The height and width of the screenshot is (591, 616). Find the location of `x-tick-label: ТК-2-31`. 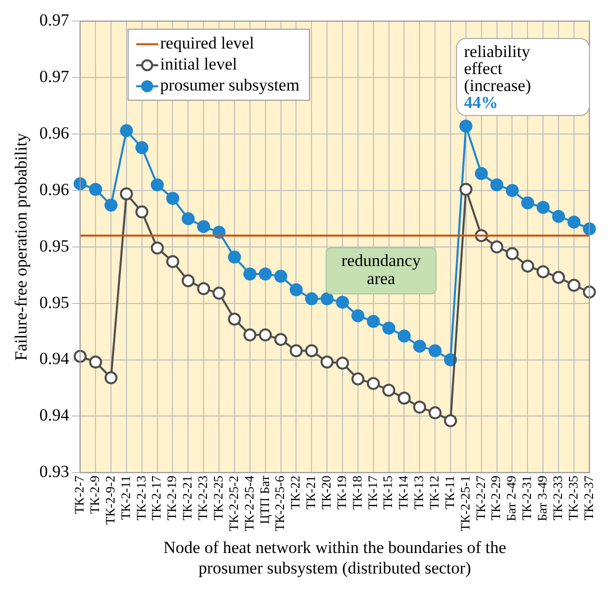

x-tick-label: ТК-2-31 is located at coordinates (526, 498).